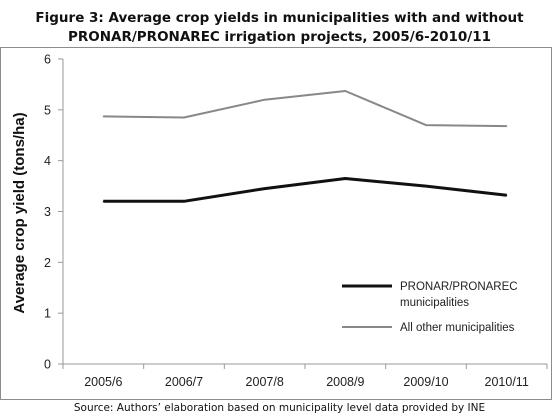 Image resolution: width=559 pixels, height=420 pixels. What do you see at coordinates (459, 287) in the screenshot?
I see `legend-label: PRONAR/PRONAREC` at bounding box center [459, 287].